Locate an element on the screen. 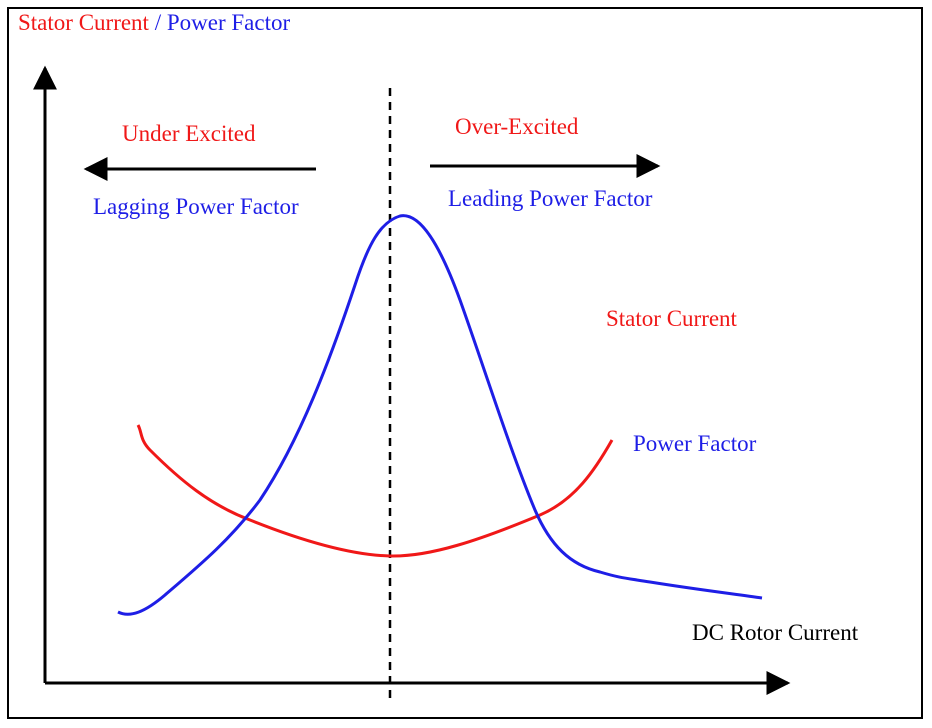 This screenshot has width=932, height=728. label: Leading Power Factor is located at coordinates (550, 198).